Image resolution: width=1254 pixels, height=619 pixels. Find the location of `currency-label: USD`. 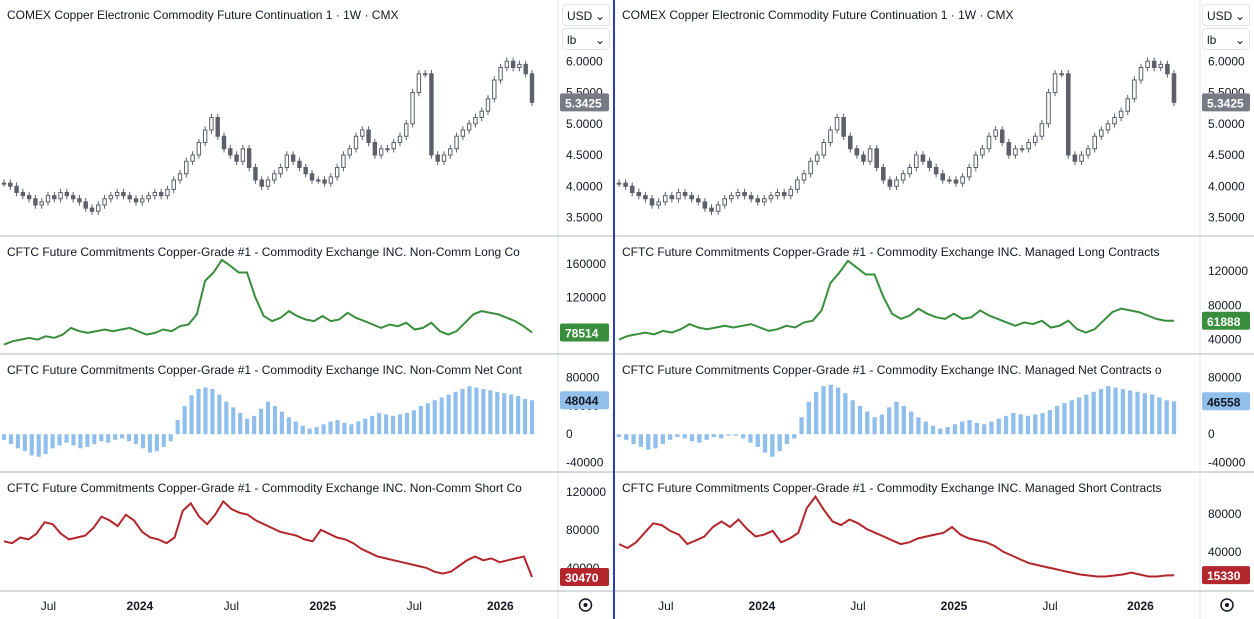

currency-label: USD is located at coordinates (580, 16).